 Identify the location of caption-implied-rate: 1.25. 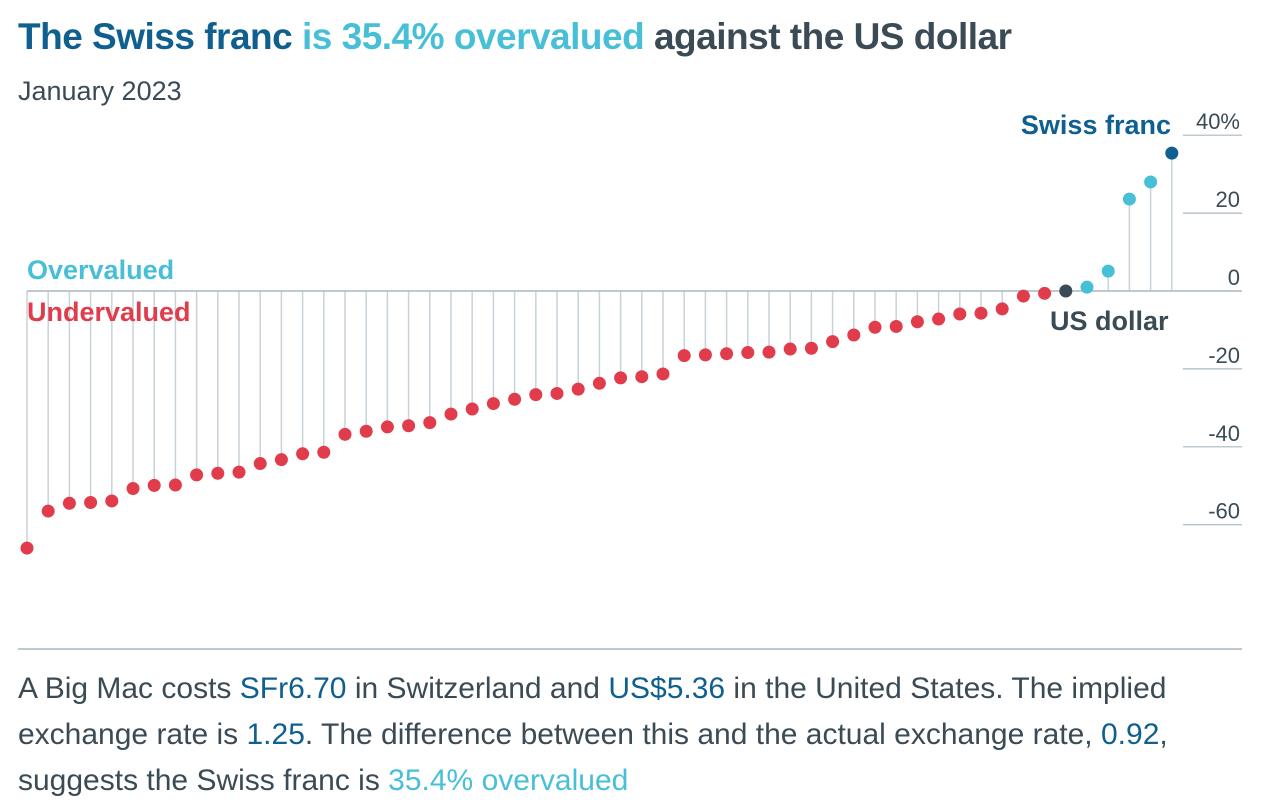
(275, 734).